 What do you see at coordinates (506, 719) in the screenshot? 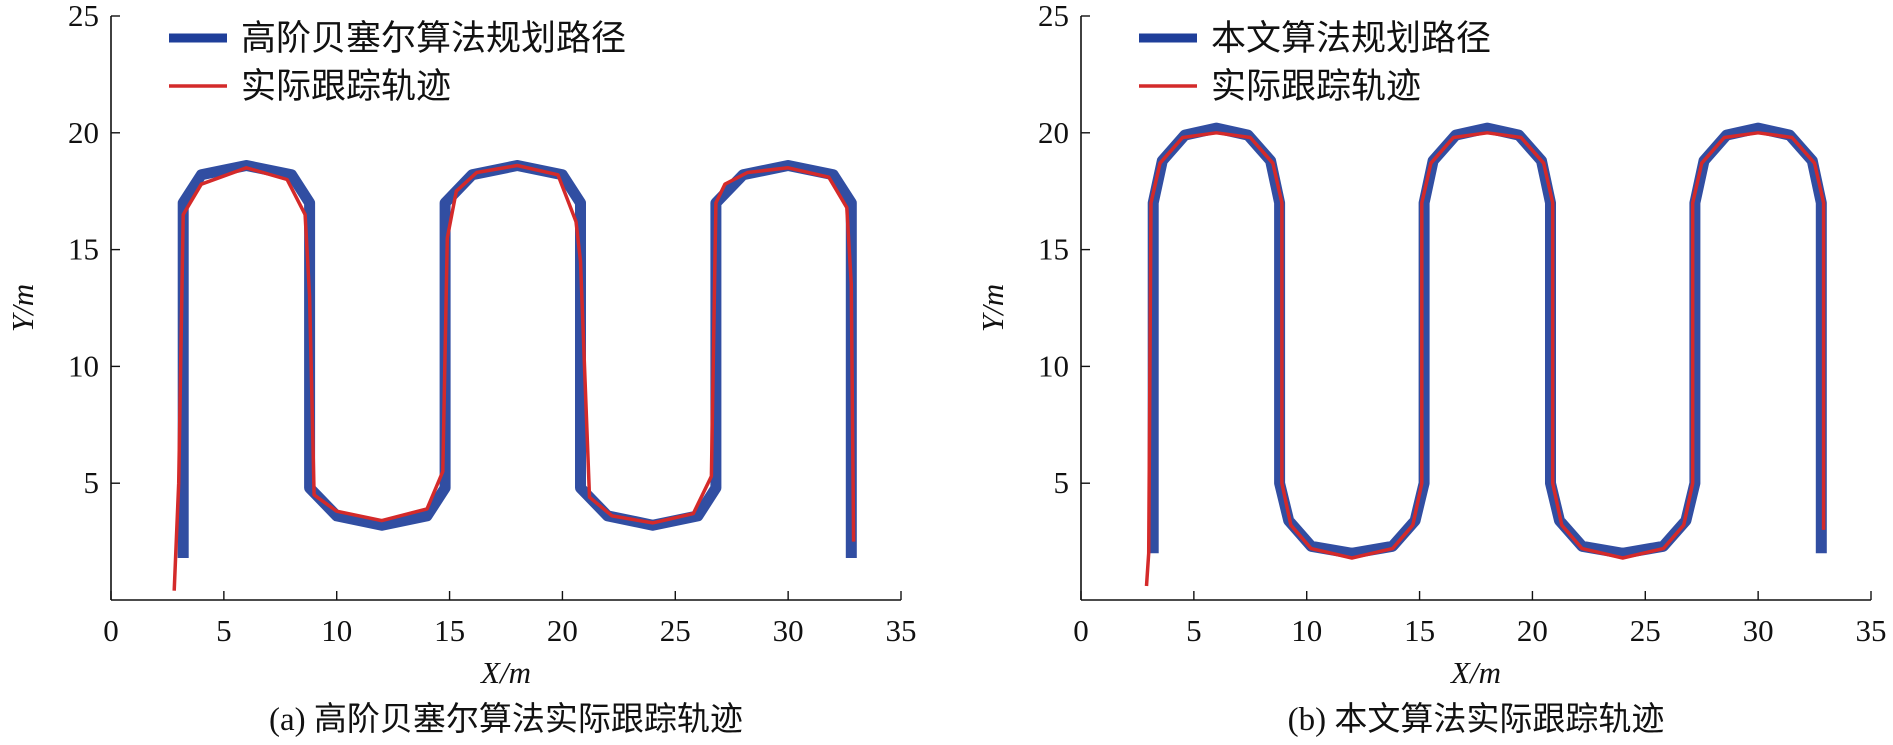
I see `panel-caption: (a) 高阶贝塞尔算法实际跟踪轨迹` at bounding box center [506, 719].